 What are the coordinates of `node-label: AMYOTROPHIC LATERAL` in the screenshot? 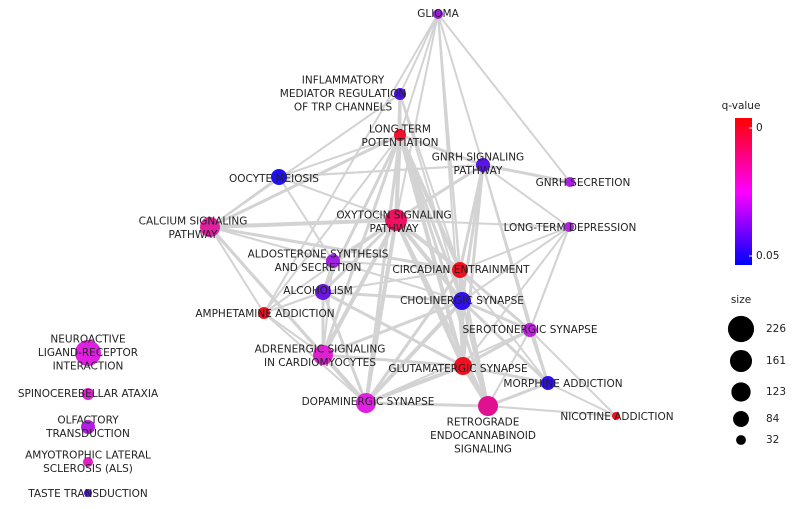 It's located at (88, 455).